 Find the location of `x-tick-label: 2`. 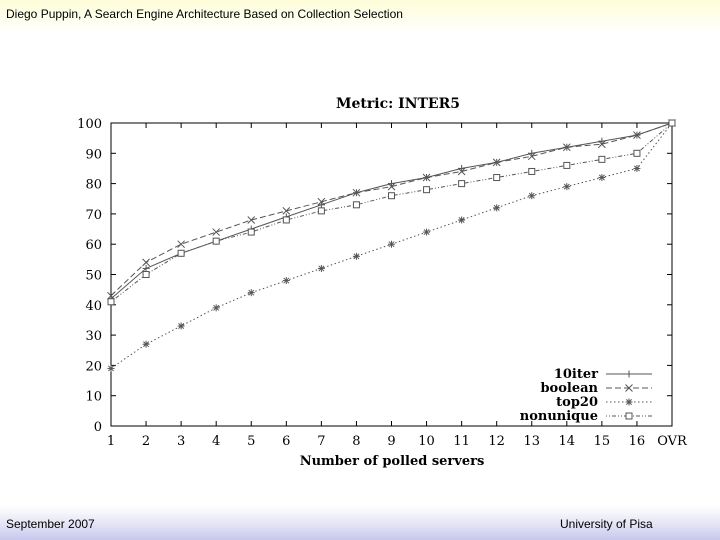

x-tick-label: 2 is located at coordinates (146, 441).